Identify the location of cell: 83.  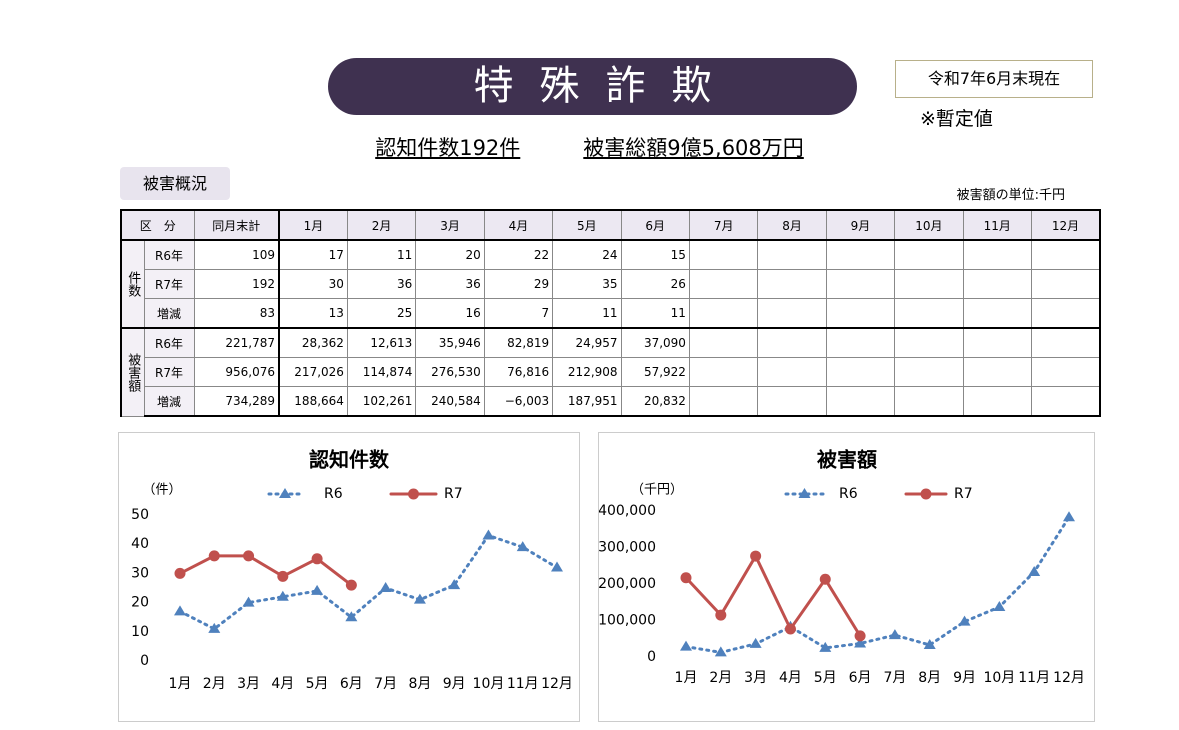
(237, 313).